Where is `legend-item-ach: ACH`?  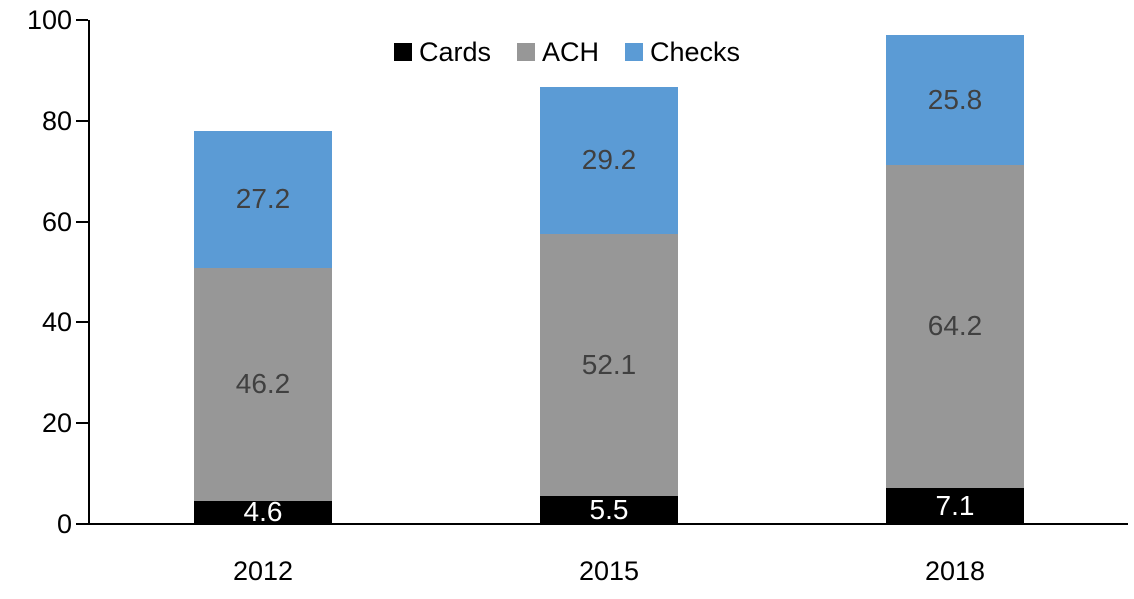 legend-item-ach: ACH is located at coordinates (557, 52).